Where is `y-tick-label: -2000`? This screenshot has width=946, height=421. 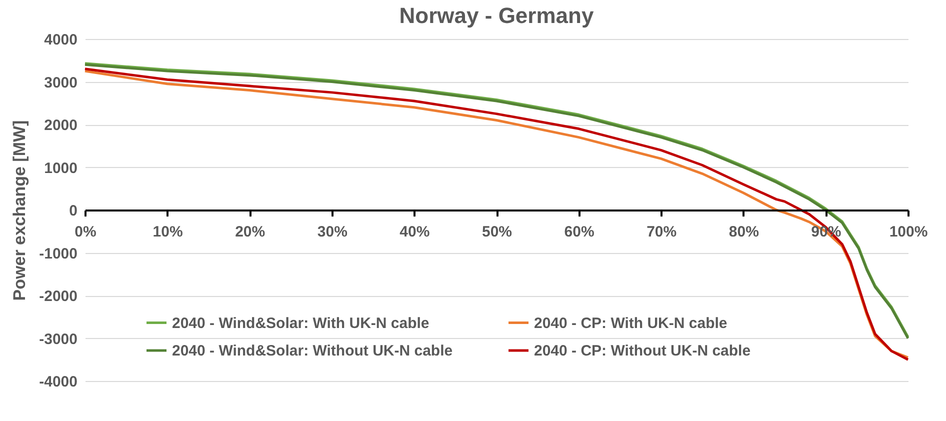
y-tick-label: -2000 is located at coordinates (58, 296).